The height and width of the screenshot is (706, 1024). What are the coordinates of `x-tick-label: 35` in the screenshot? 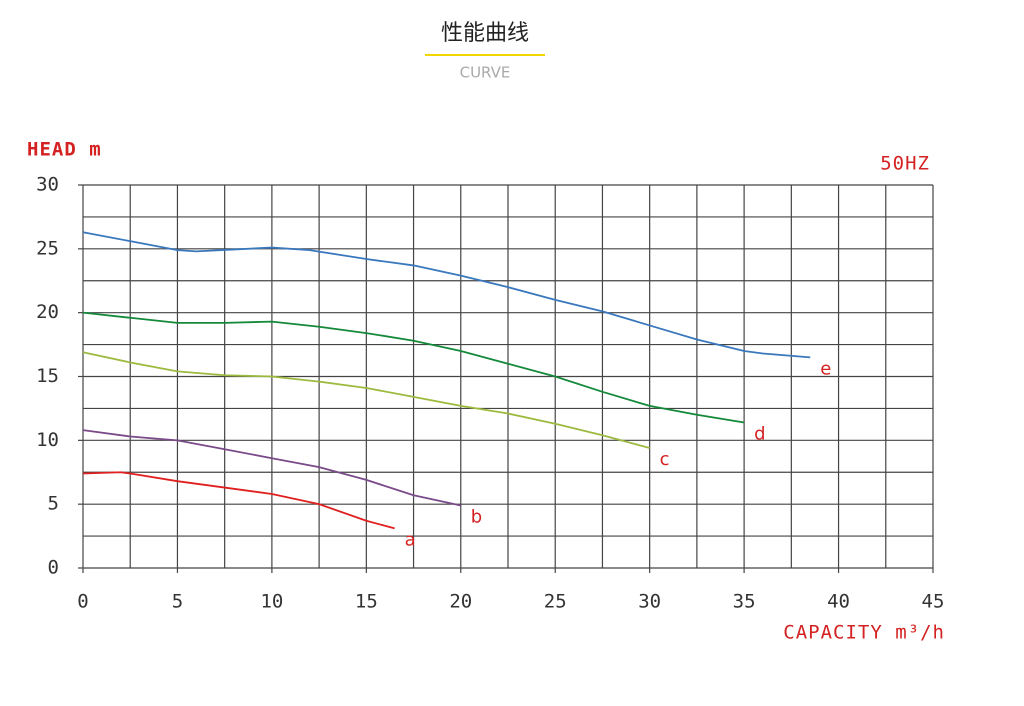 It's located at (744, 602).